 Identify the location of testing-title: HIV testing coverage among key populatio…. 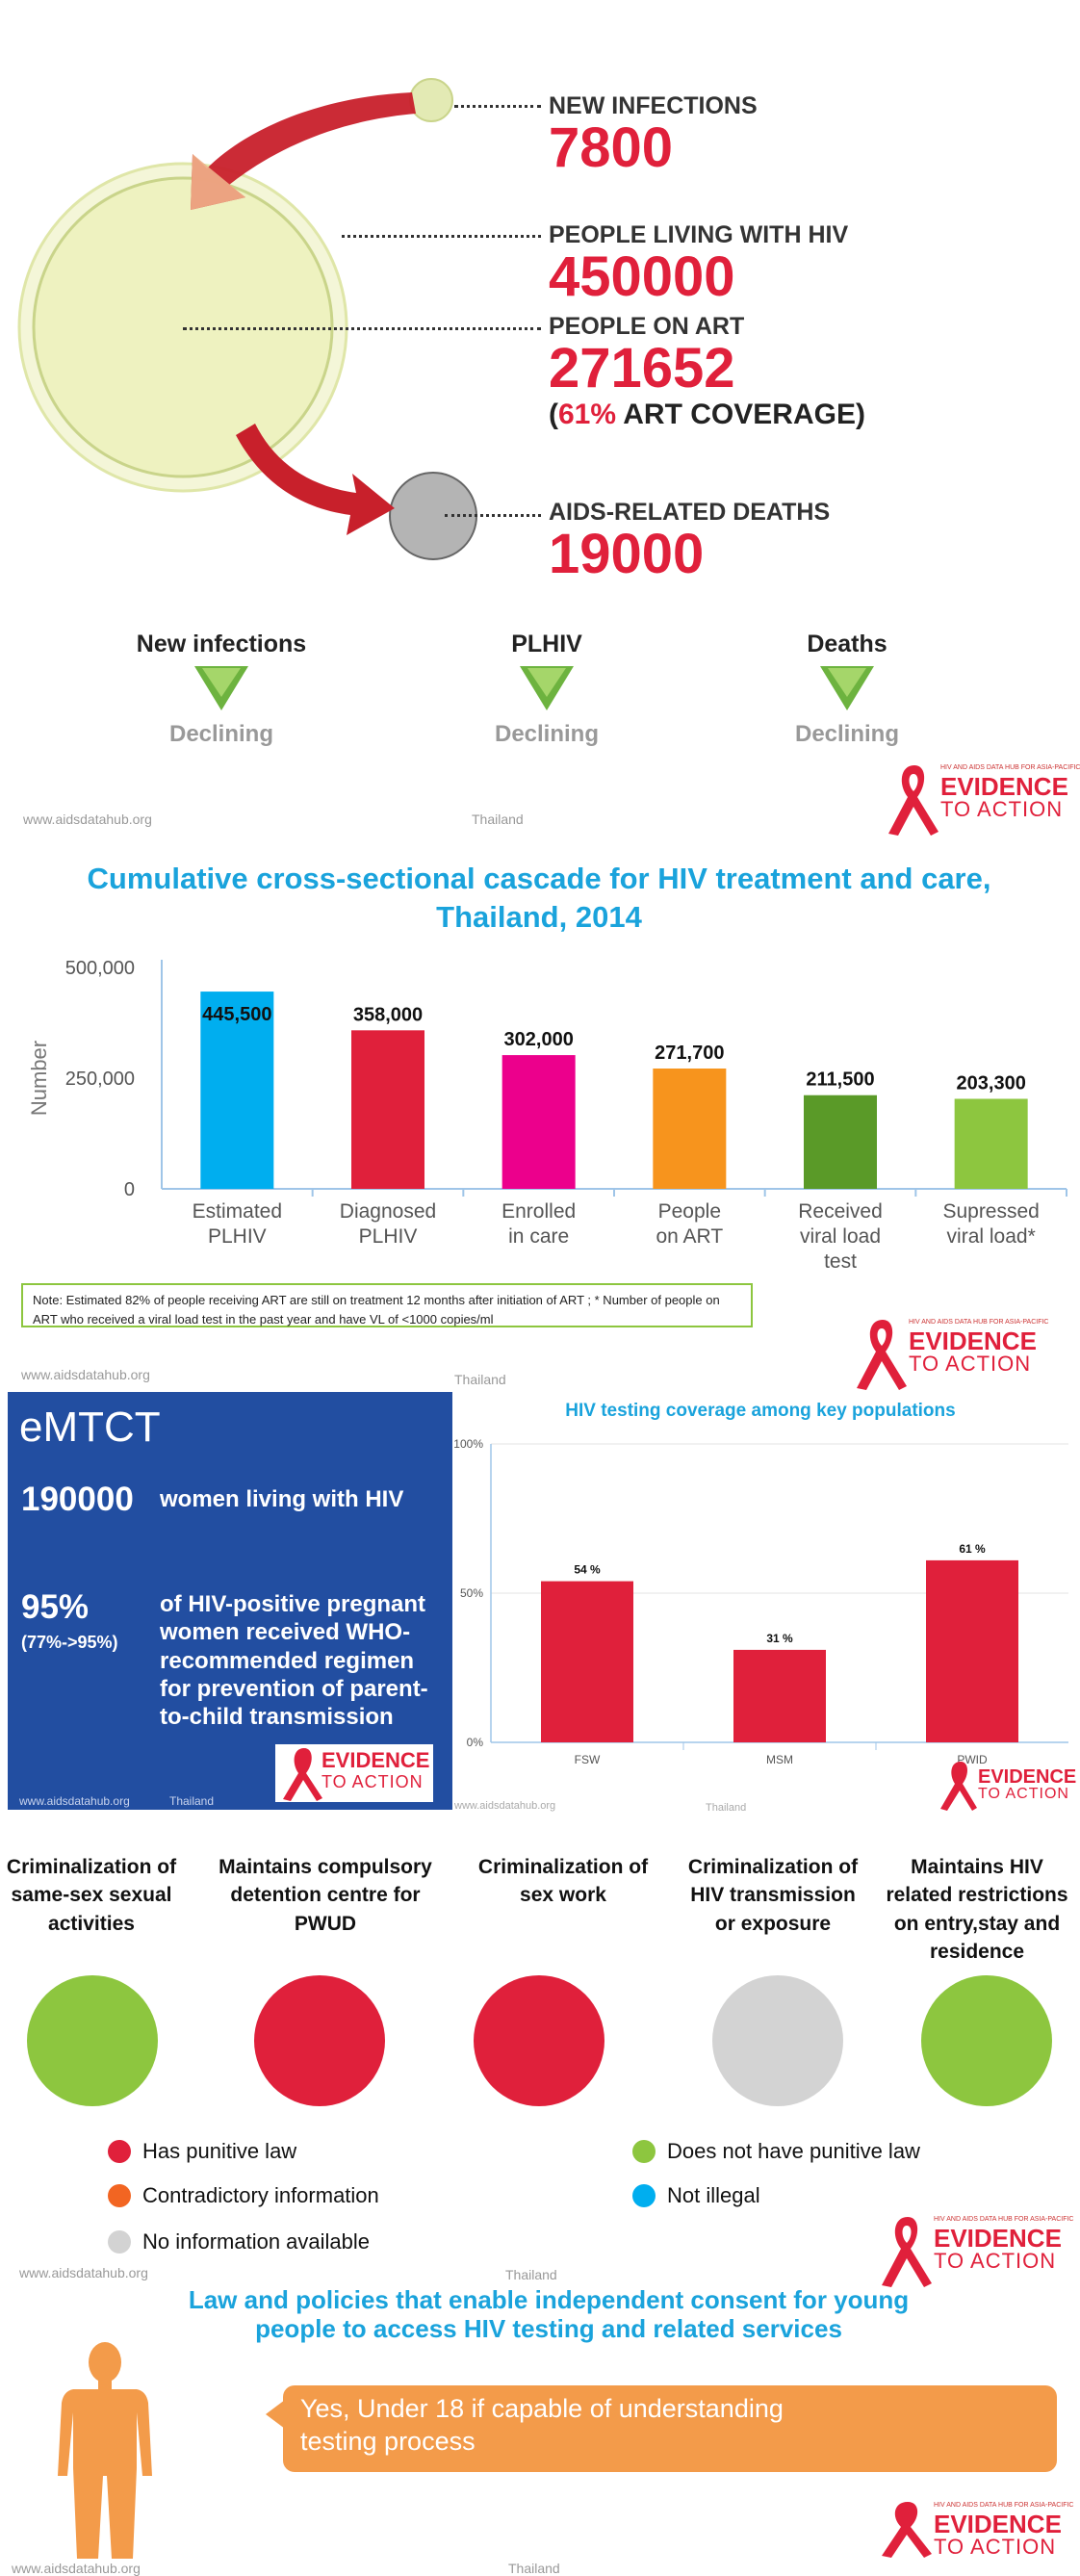
(760, 1411).